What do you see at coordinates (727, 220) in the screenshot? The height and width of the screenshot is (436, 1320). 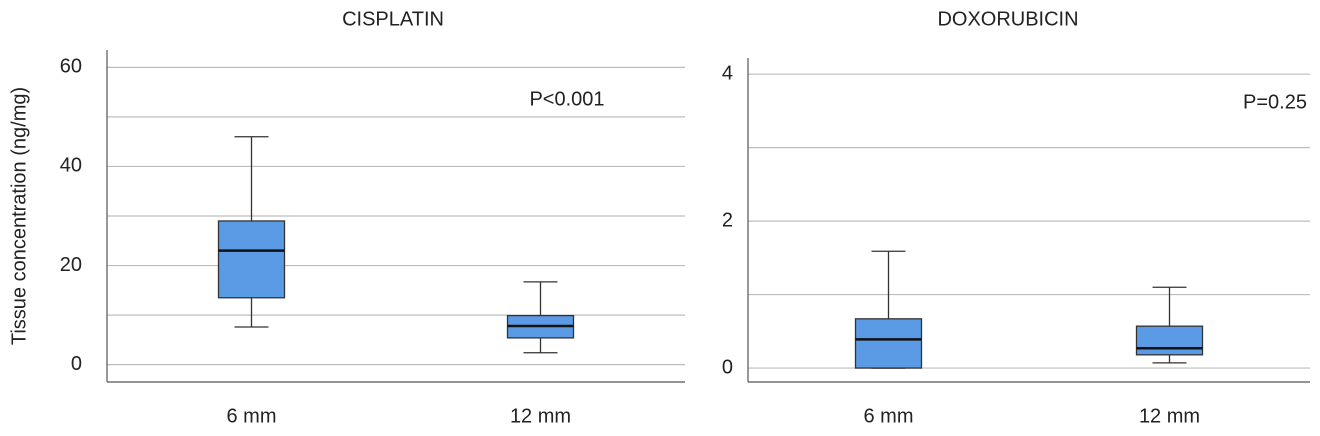 I see `y-tick-label: 2` at bounding box center [727, 220].